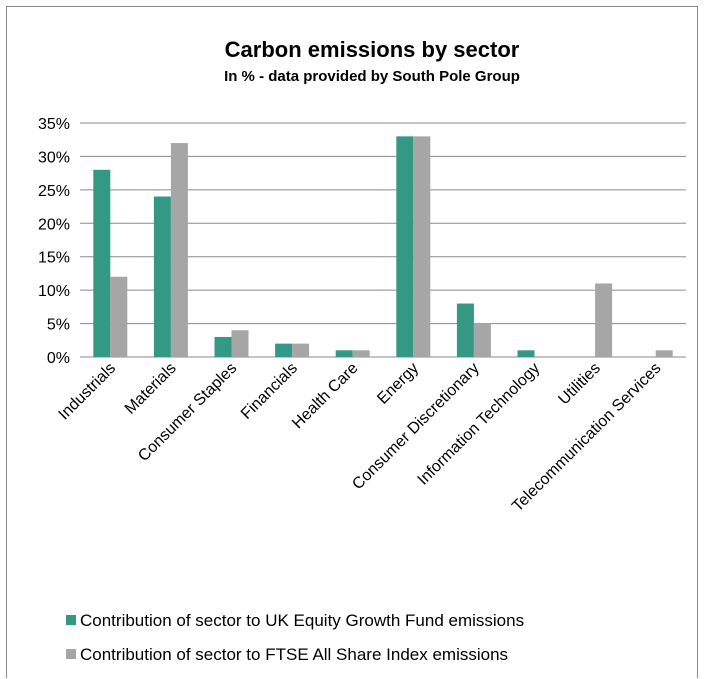  I want to click on x-tick-label: Industrials, so click(88, 392).